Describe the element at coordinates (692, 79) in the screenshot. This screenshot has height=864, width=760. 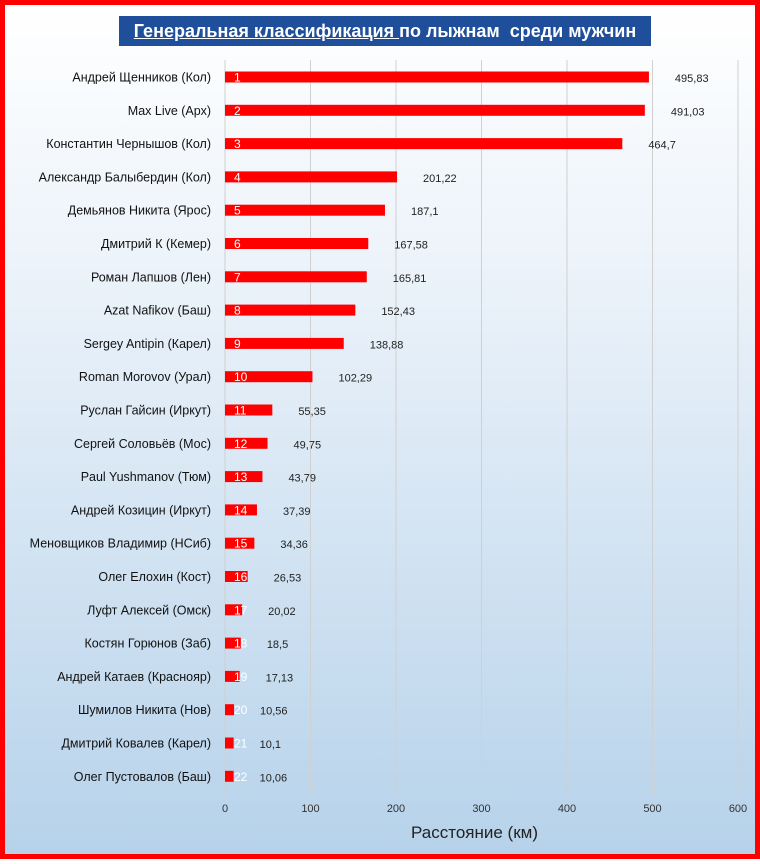
I see `data-label: 495,83` at that location.